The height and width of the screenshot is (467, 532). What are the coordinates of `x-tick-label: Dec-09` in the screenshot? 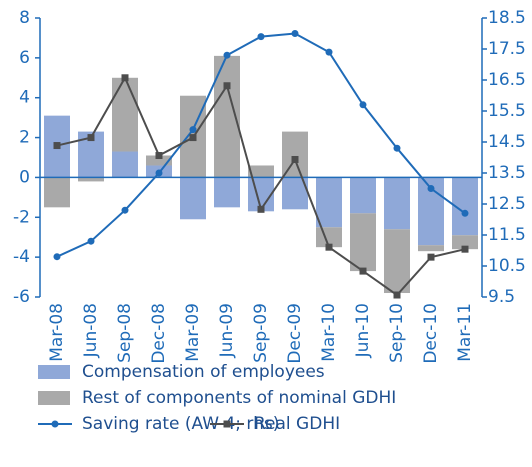 It's located at (295, 333).